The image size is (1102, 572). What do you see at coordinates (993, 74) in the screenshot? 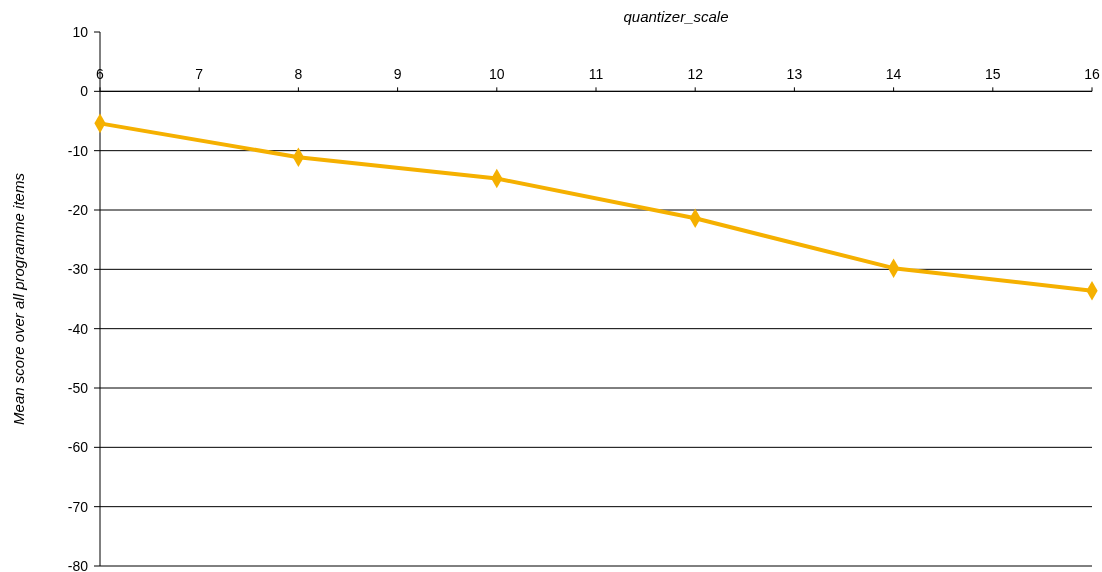
I see `x-tick-label: 15` at bounding box center [993, 74].